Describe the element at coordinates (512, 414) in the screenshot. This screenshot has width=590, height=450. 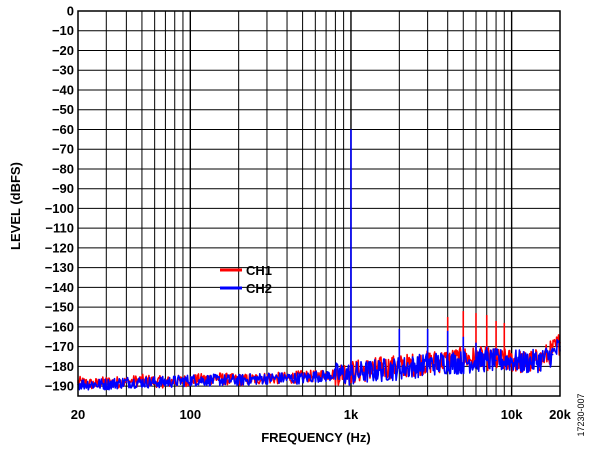
I see `x-tick-label: 10k` at that location.